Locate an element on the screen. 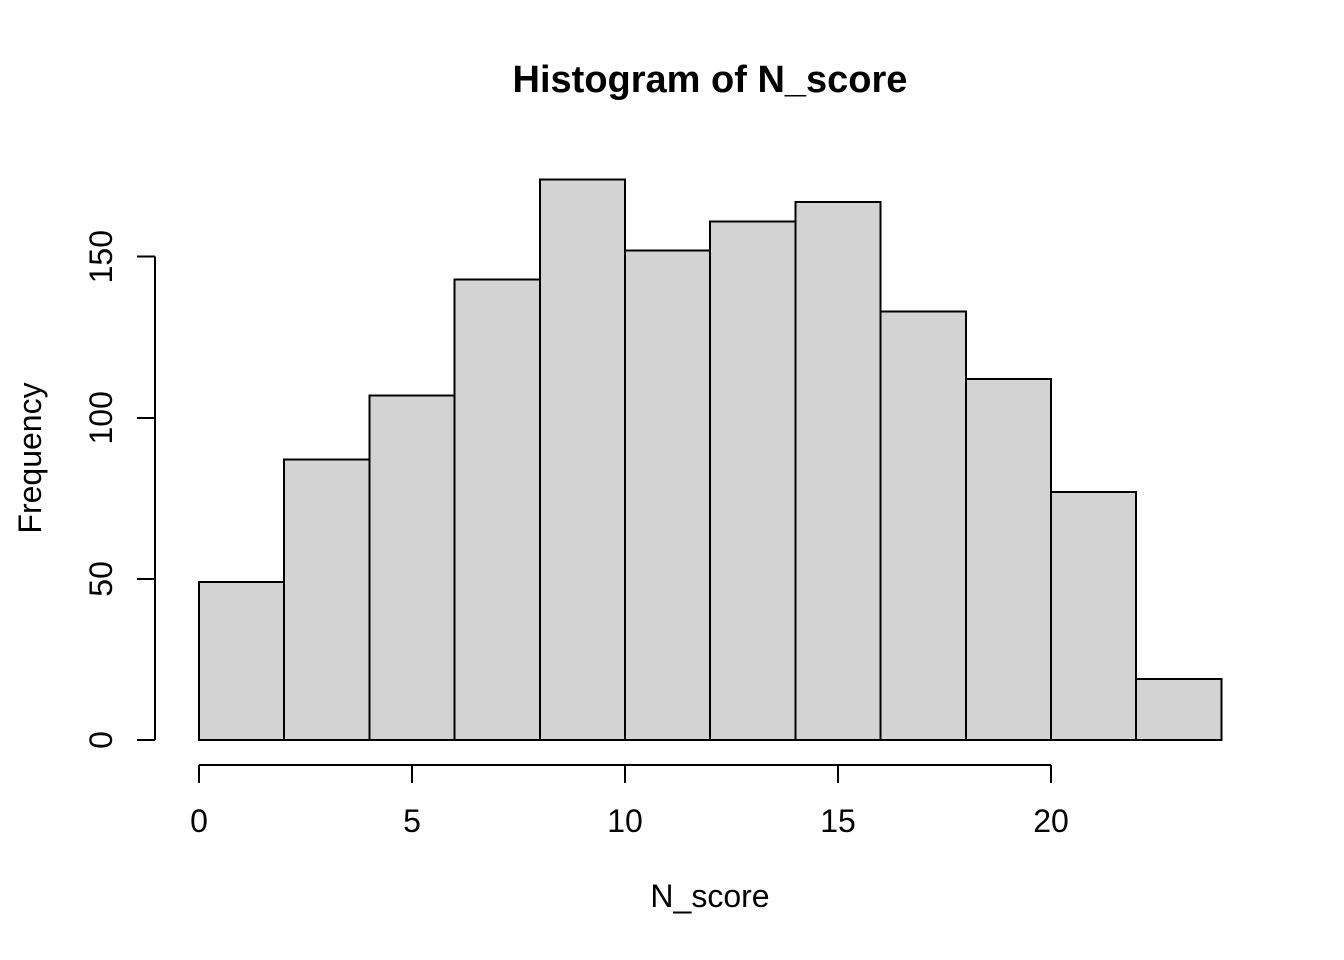 The width and height of the screenshot is (1344, 960). x-axis-label: N_score is located at coordinates (710, 896).